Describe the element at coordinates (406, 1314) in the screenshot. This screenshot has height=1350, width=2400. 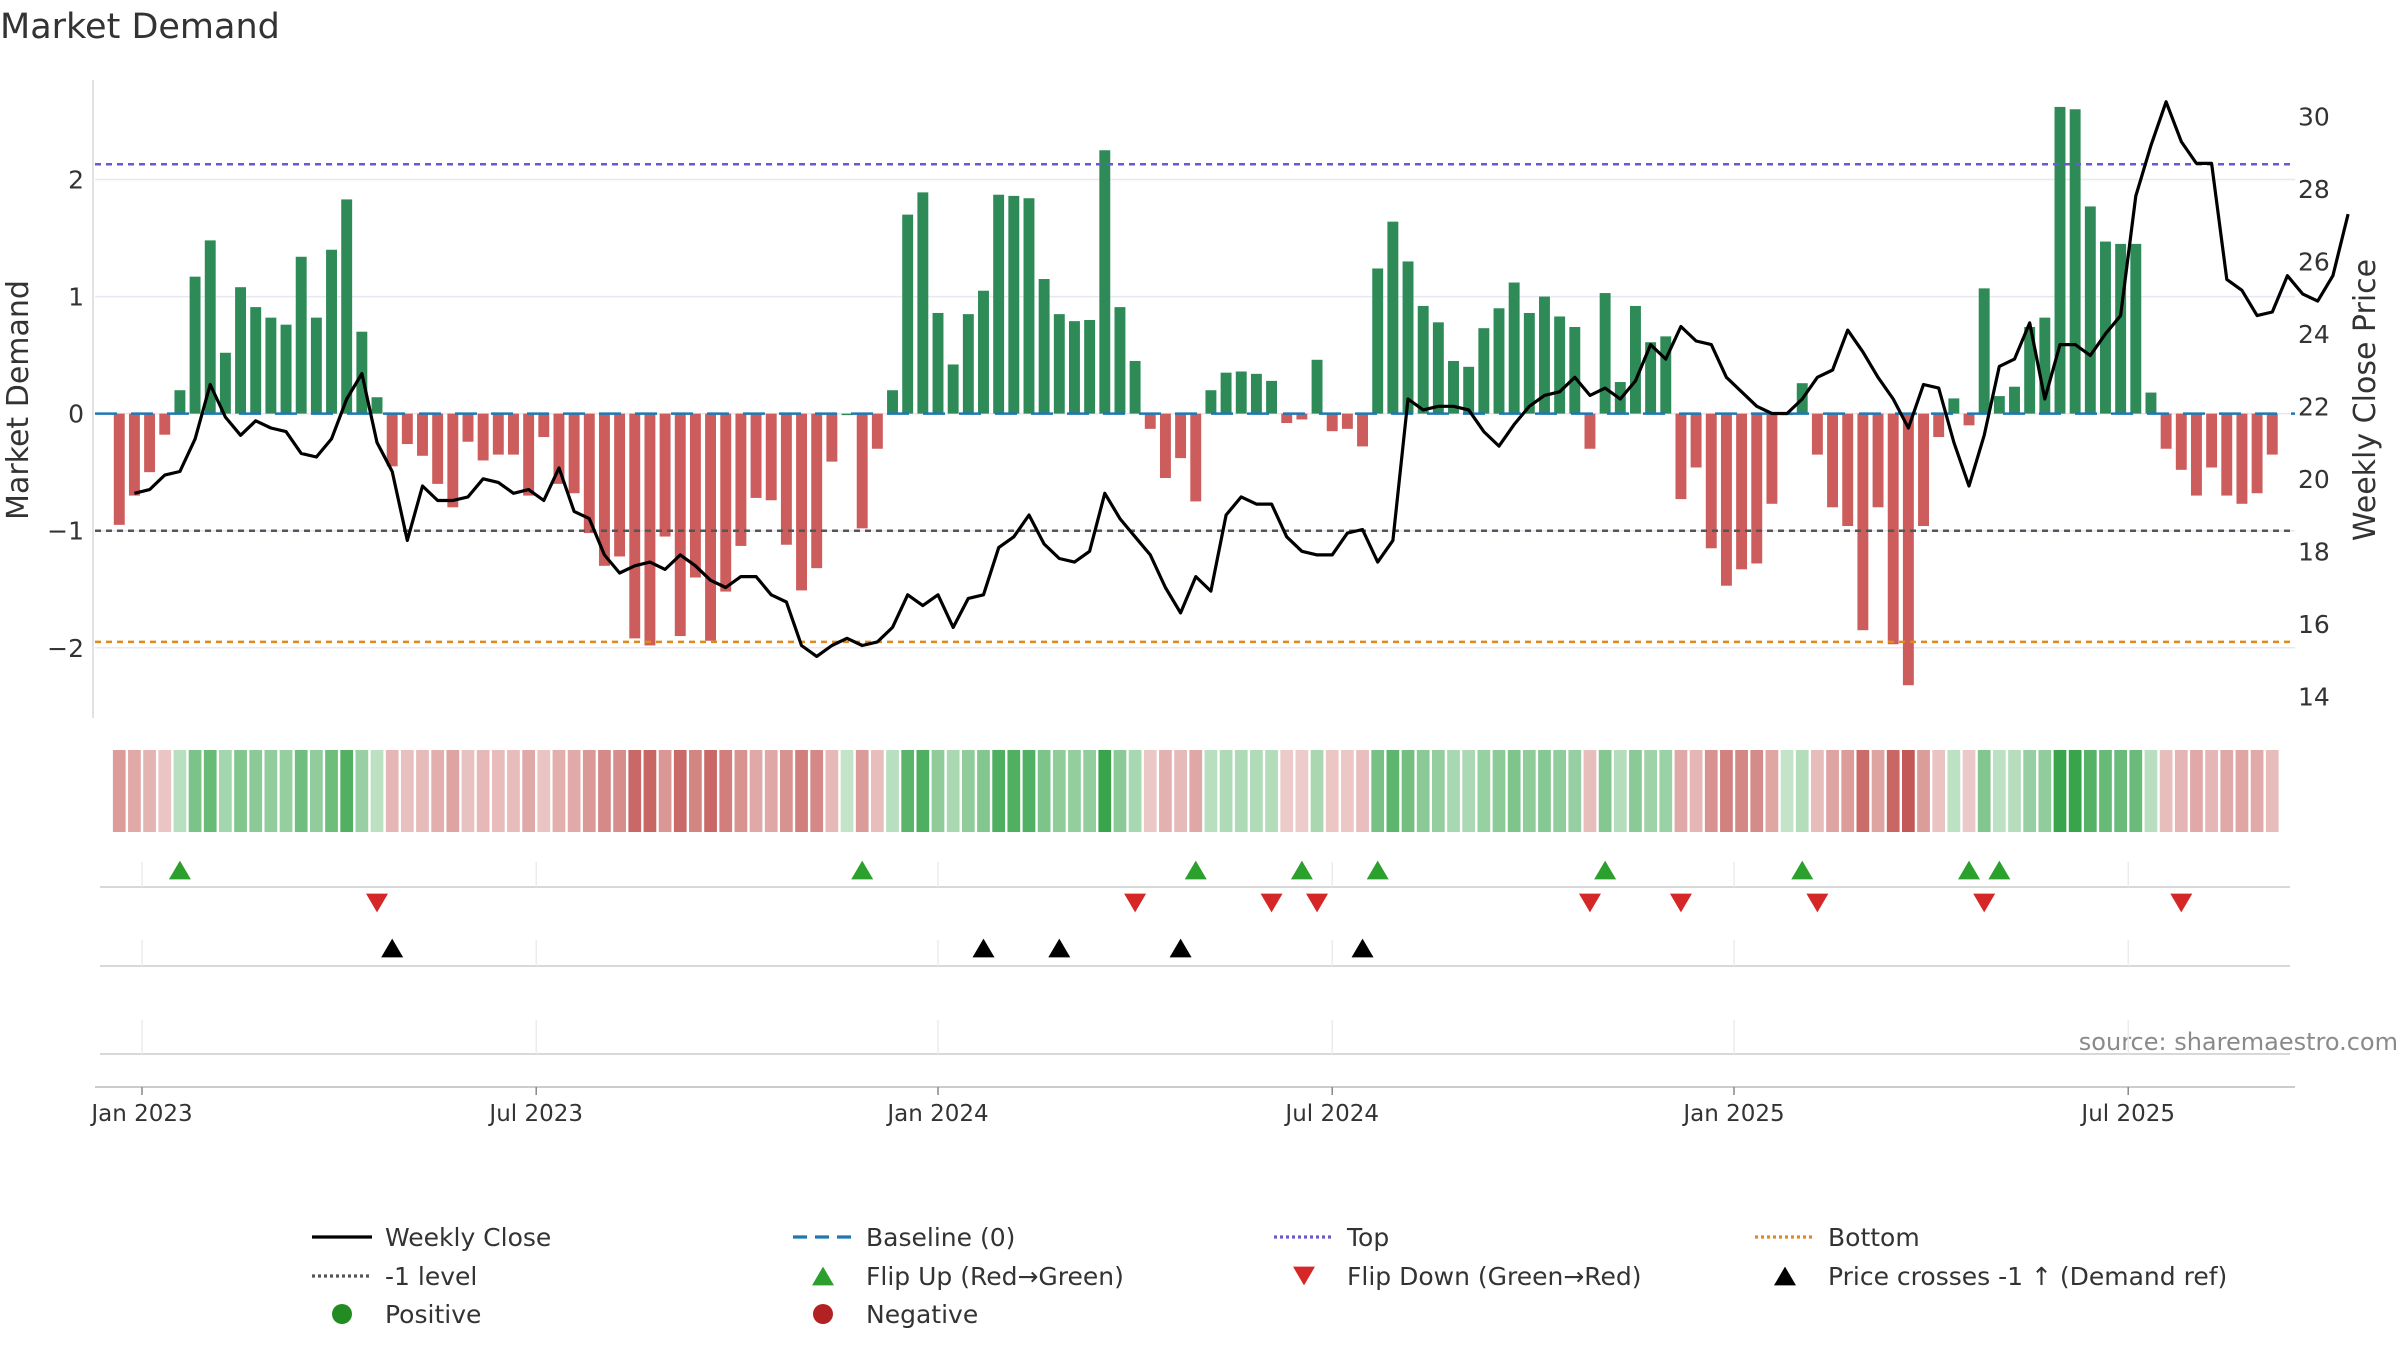
I see `legend-item: Positive` at that location.